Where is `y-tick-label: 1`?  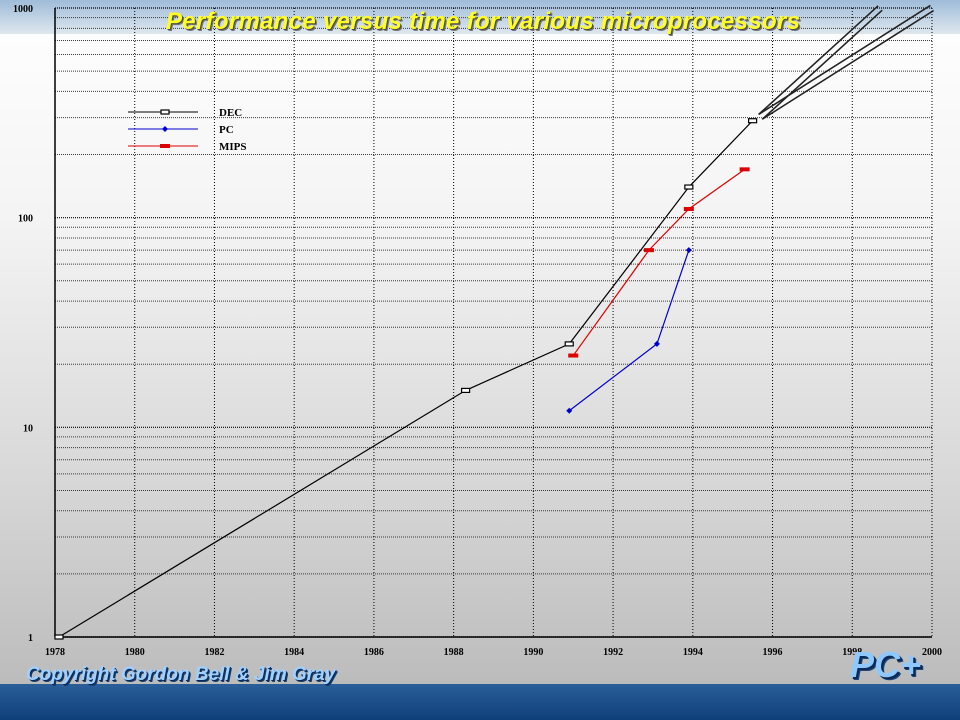 y-tick-label: 1 is located at coordinates (30, 638).